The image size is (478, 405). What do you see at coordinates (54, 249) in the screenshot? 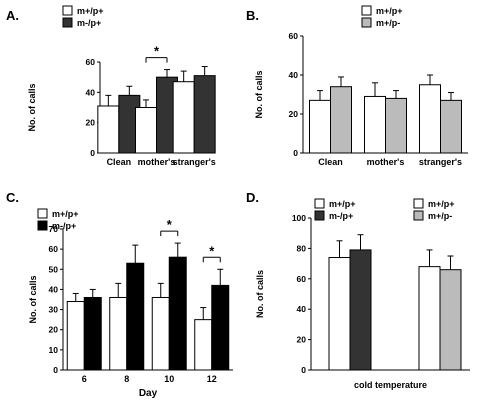
I see `panel-2-y-tick-label: 60` at bounding box center [54, 249].